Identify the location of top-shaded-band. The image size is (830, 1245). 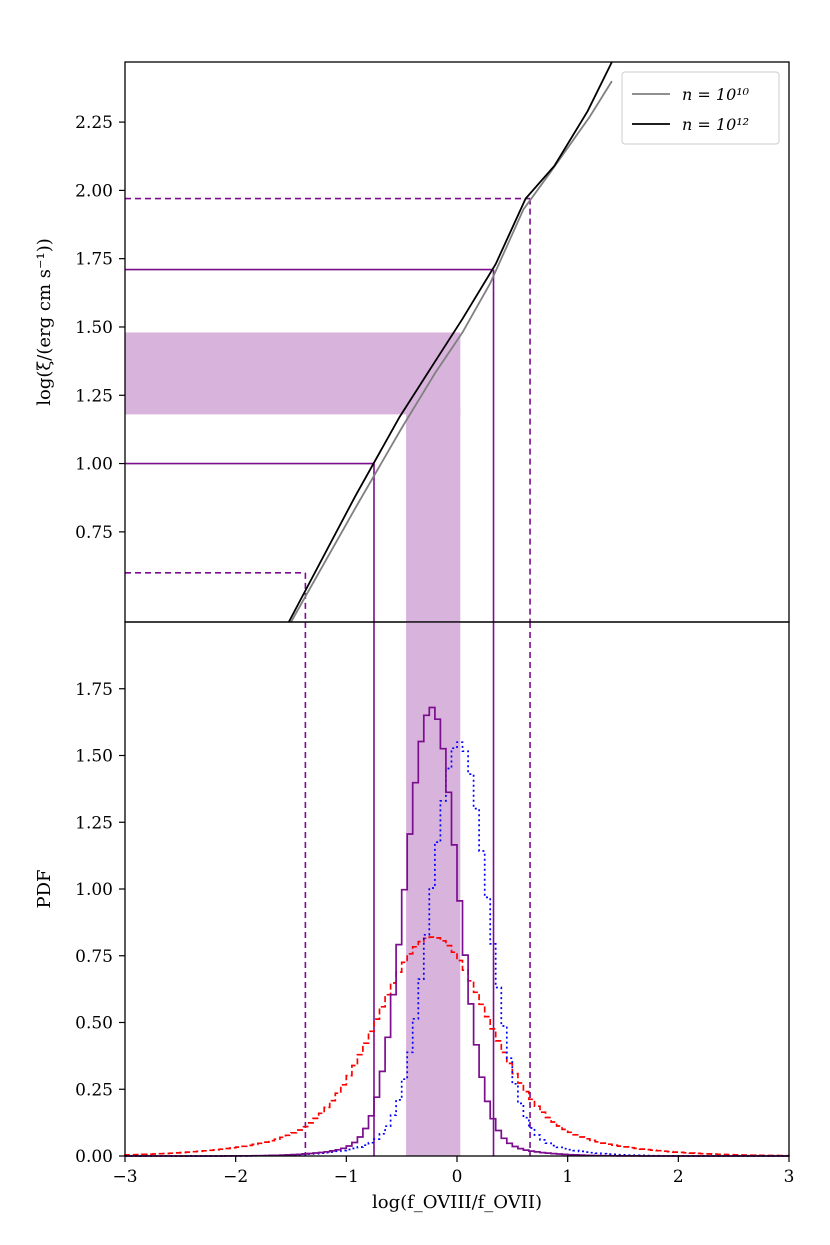
(293, 373).